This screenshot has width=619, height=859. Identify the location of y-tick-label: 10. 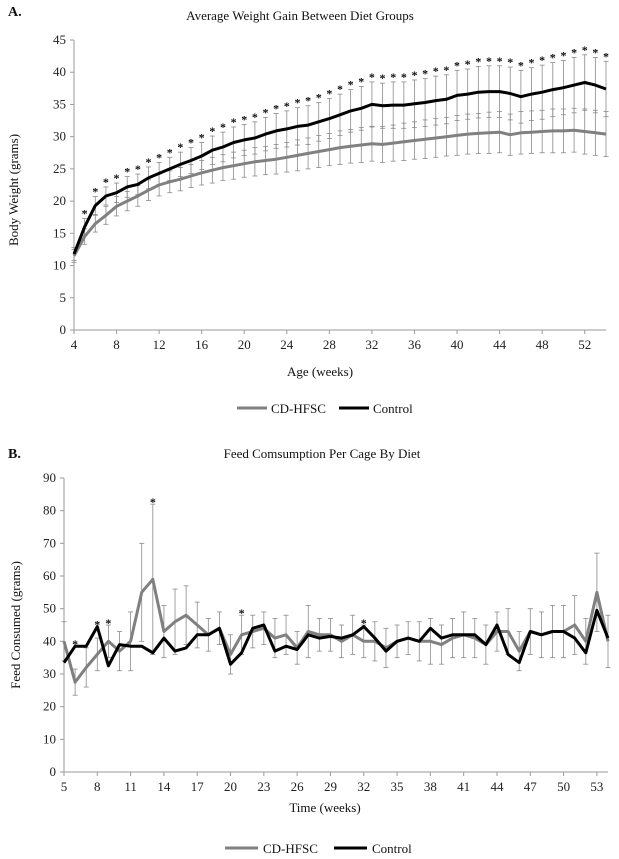
(59, 265).